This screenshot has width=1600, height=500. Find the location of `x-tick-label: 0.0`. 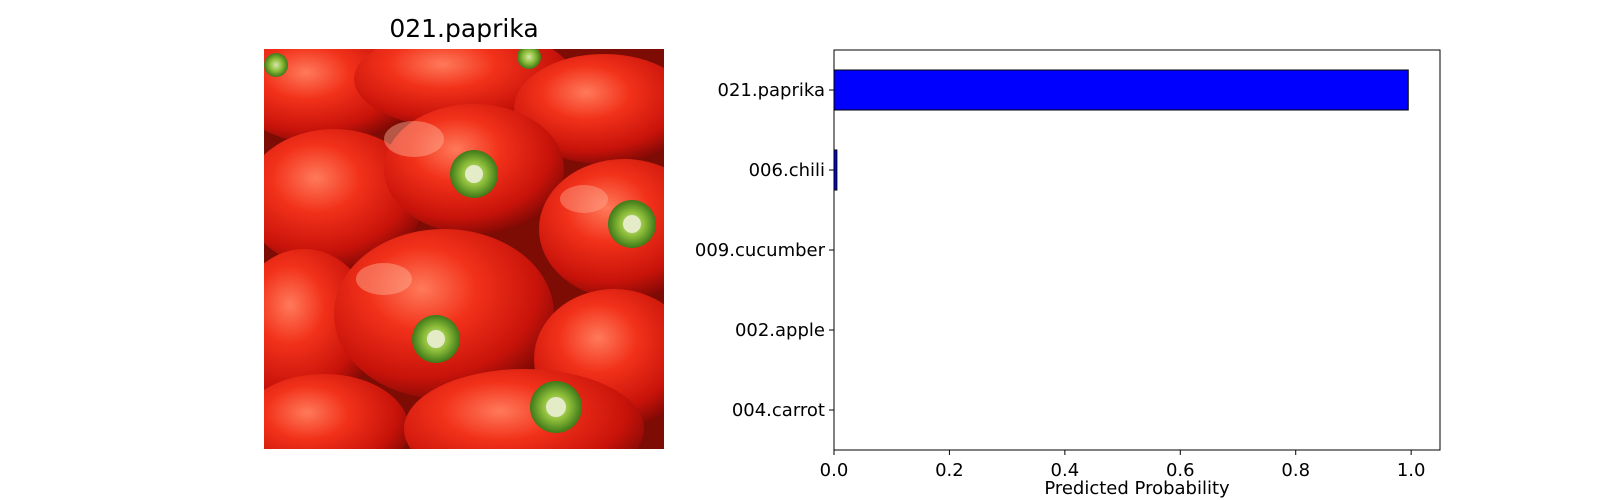

x-tick-label: 0.0 is located at coordinates (834, 470).